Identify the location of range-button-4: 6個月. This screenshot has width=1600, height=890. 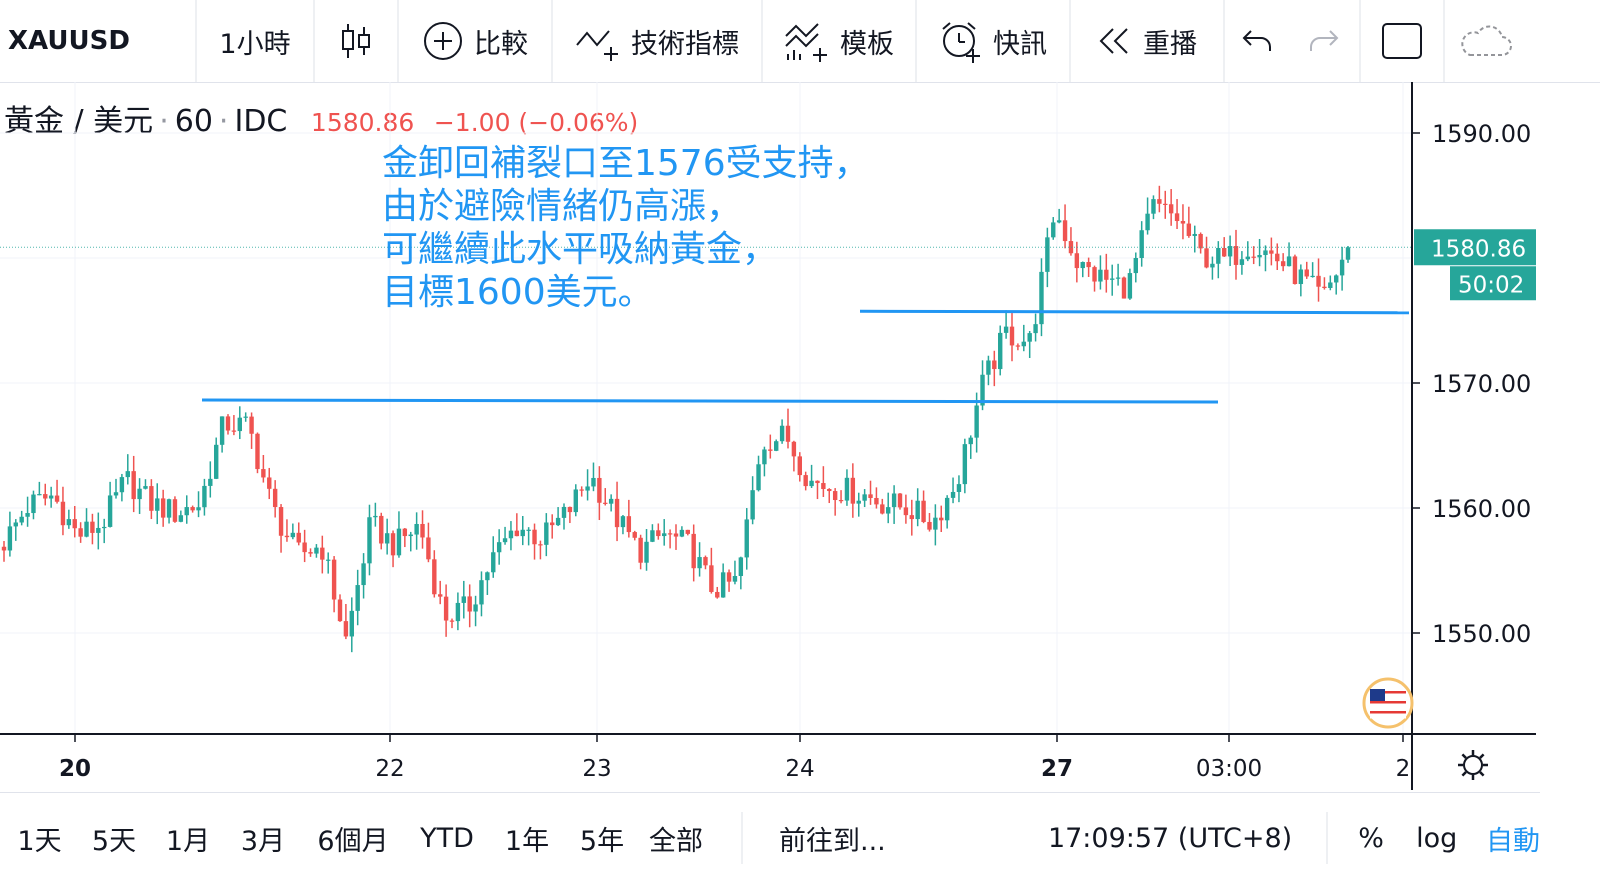
(353, 841).